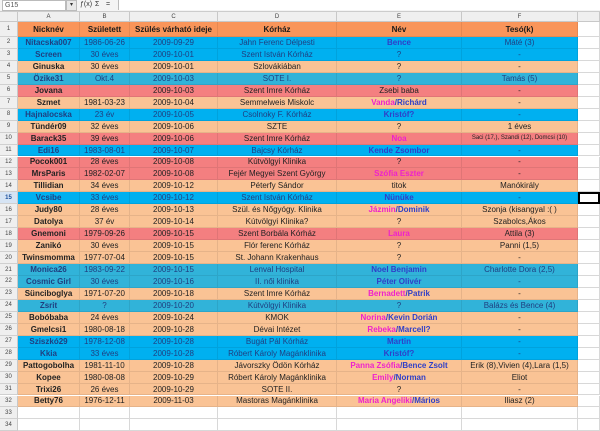  I want to click on cell-a7: Szmet, so click(49, 102).